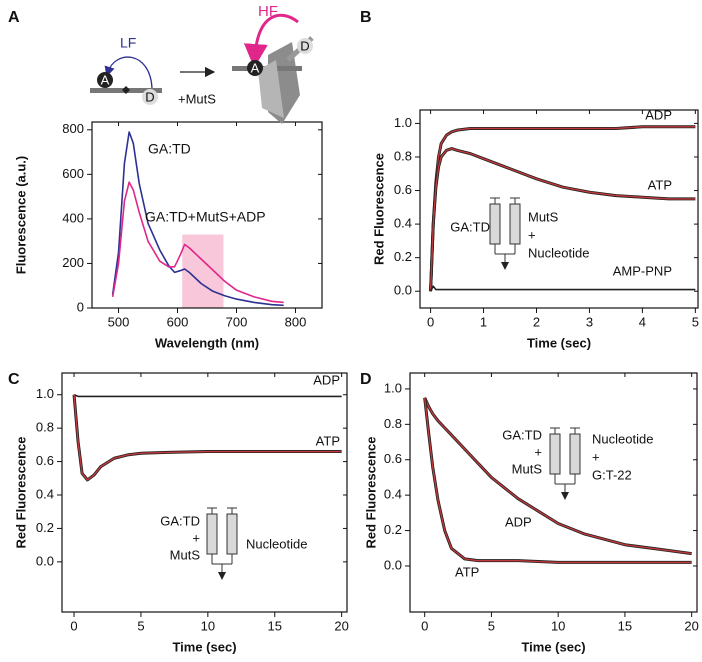 Image resolution: width=702 pixels, height=662 pixels. What do you see at coordinates (126, 90) in the screenshot?
I see `mismatch` at bounding box center [126, 90].